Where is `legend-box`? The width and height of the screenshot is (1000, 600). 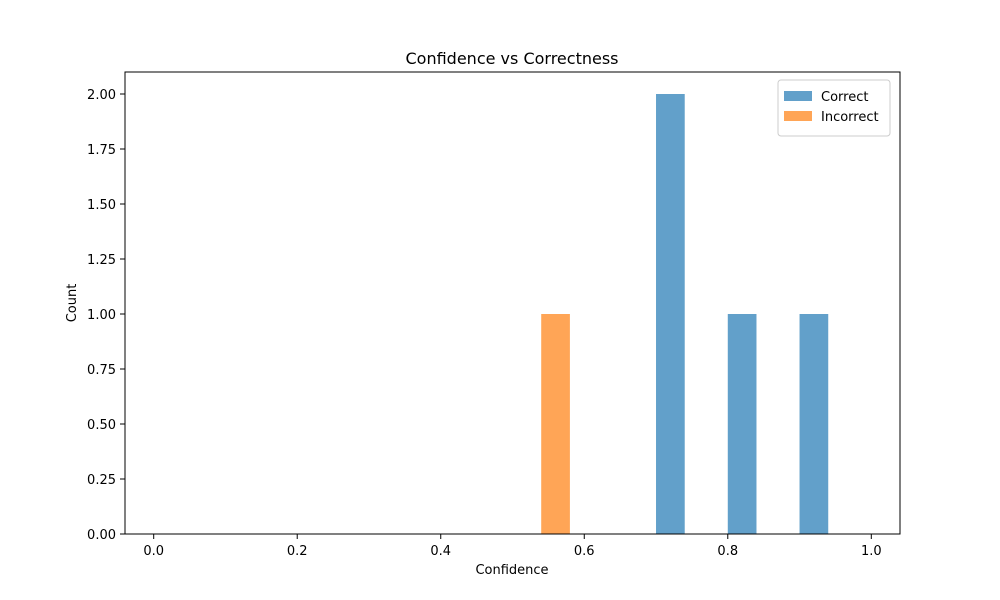
legend-box is located at coordinates (834, 108).